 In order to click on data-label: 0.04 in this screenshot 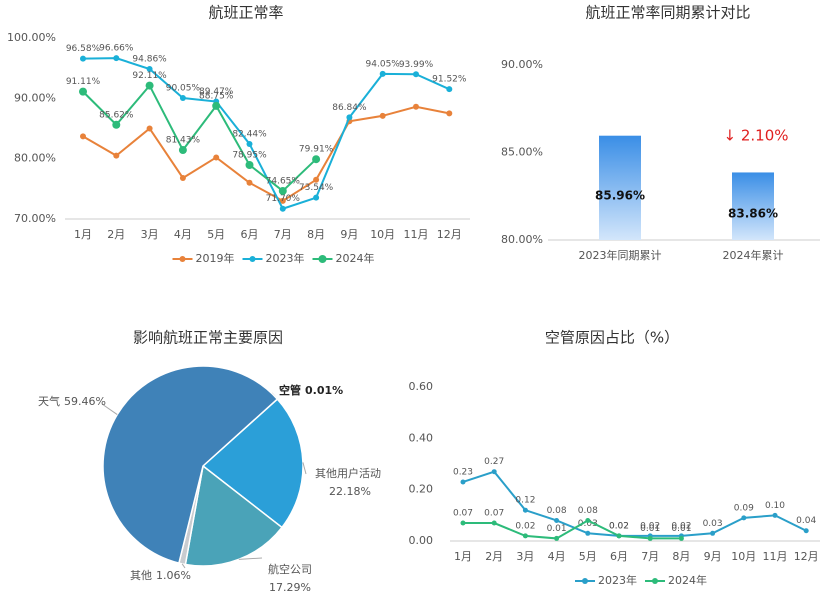, I will do `click(806, 521)`.